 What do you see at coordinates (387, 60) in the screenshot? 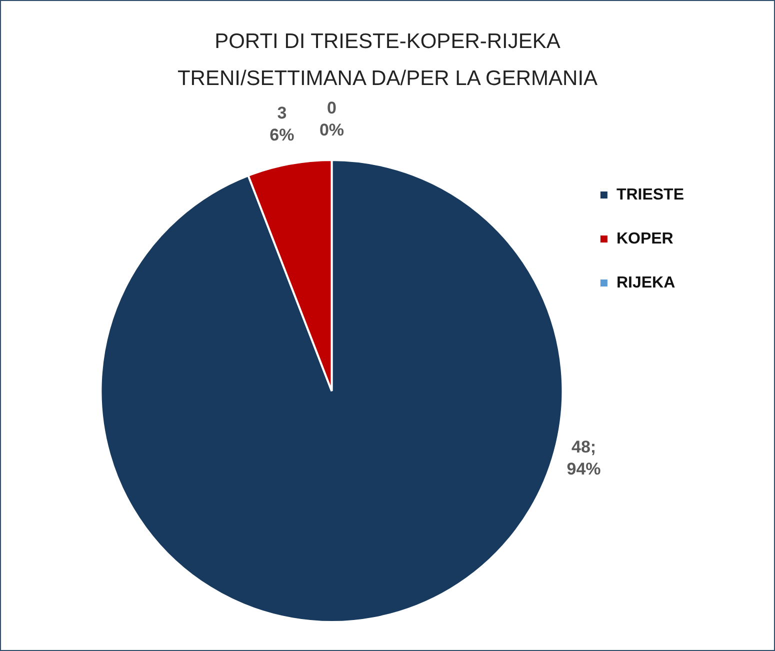
I see `chart-title: PORTI DI TRIESTE-KOPER-RIJEKA TRENI/SETTIMANA DA/PER LA GERMANIA` at bounding box center [387, 60].